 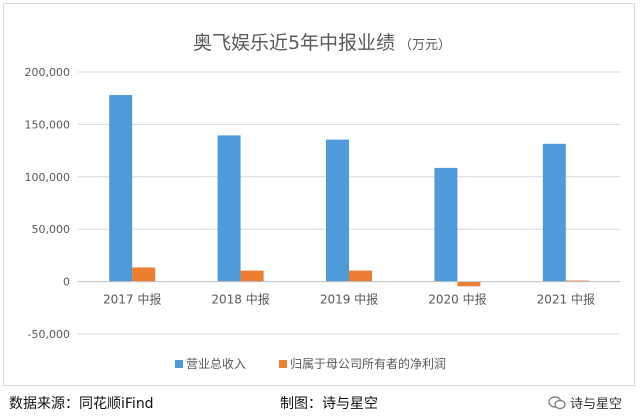 What do you see at coordinates (51, 229) in the screenshot?
I see `y-tick-label: 50,000` at bounding box center [51, 229].